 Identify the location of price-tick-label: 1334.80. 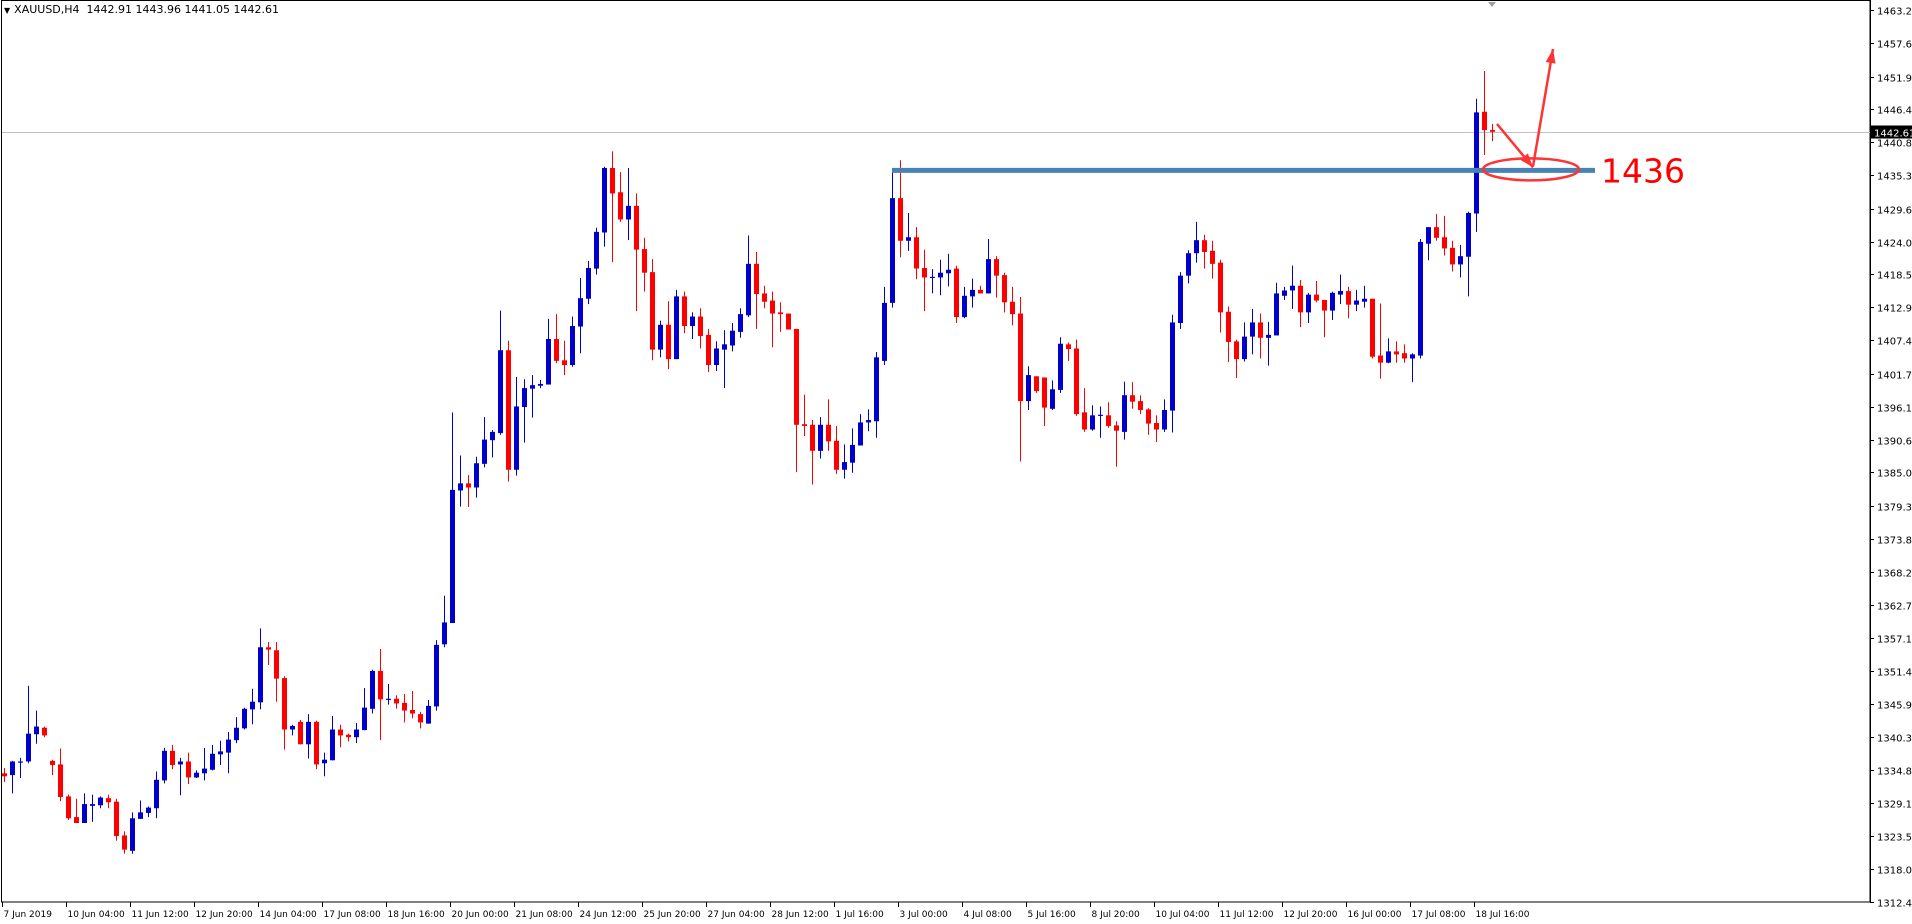
(1894, 772).